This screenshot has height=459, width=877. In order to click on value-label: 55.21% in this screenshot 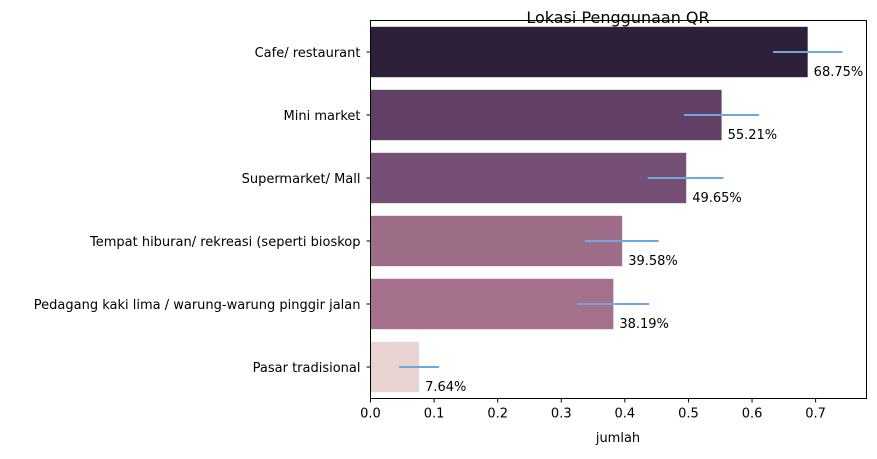, I will do `click(753, 135)`.